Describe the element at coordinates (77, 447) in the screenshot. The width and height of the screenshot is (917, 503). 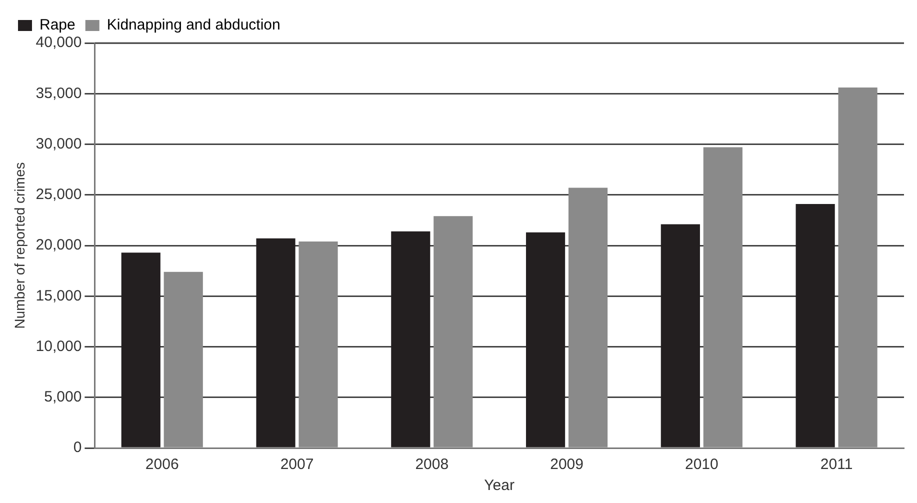
I see `y-tick-label: 0` at that location.